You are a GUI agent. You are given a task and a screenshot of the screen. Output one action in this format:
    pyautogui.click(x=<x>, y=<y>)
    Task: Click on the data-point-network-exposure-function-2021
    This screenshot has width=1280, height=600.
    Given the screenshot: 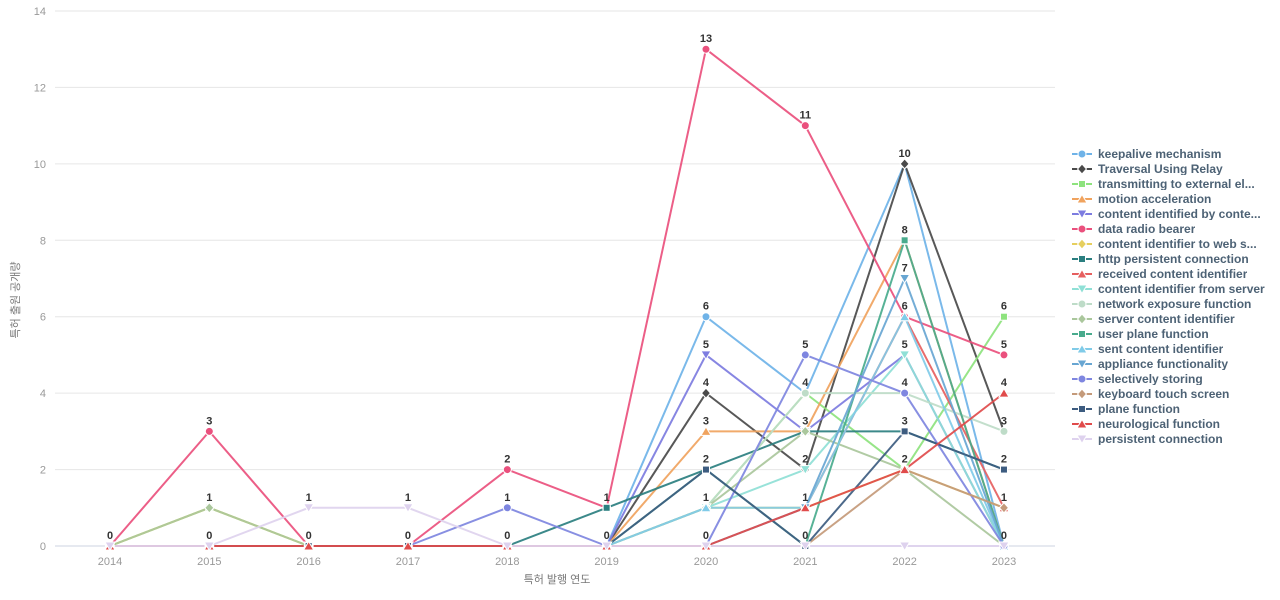 What is the action you would take?
    pyautogui.click(x=805, y=393)
    